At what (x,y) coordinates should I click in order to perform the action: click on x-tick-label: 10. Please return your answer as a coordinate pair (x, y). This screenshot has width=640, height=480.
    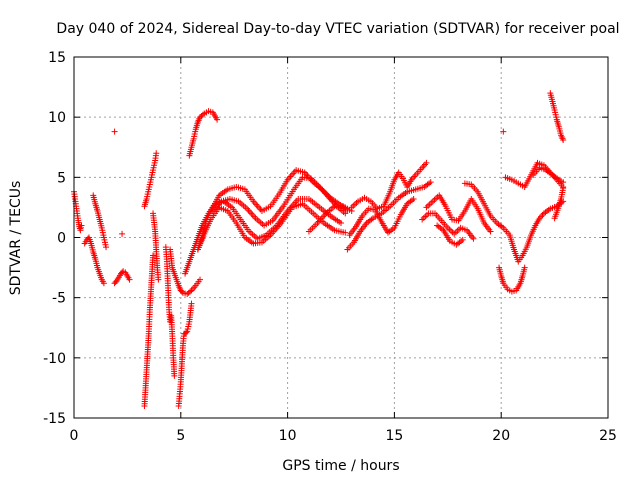
    Looking at the image, I should click on (288, 436).